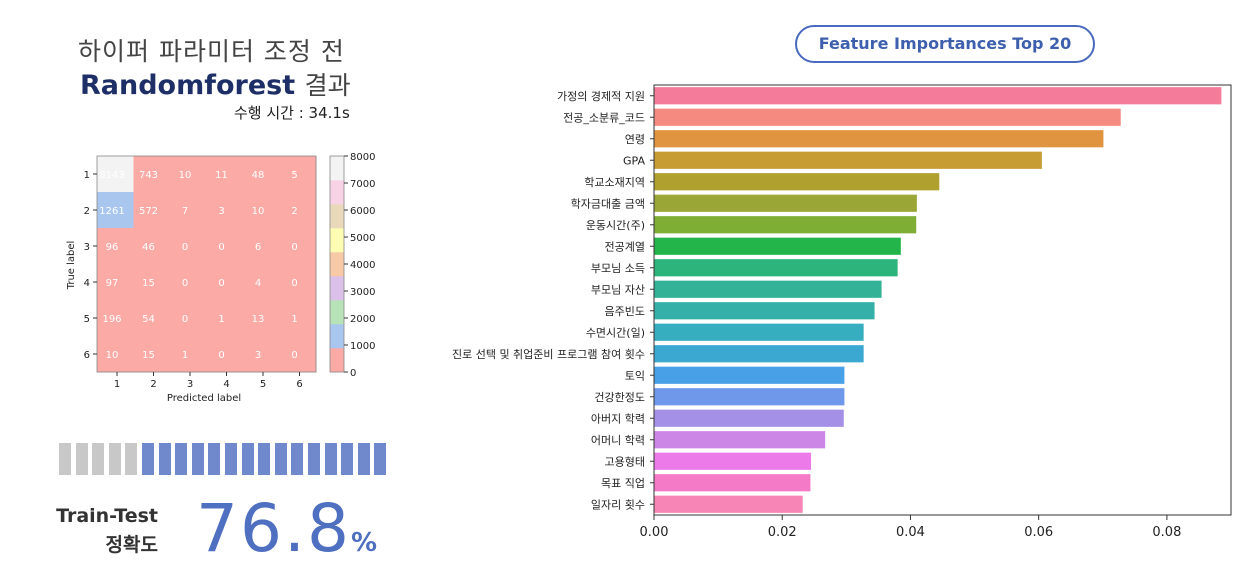  I want to click on fi-category-label: 일자리 횟수, so click(618, 504).